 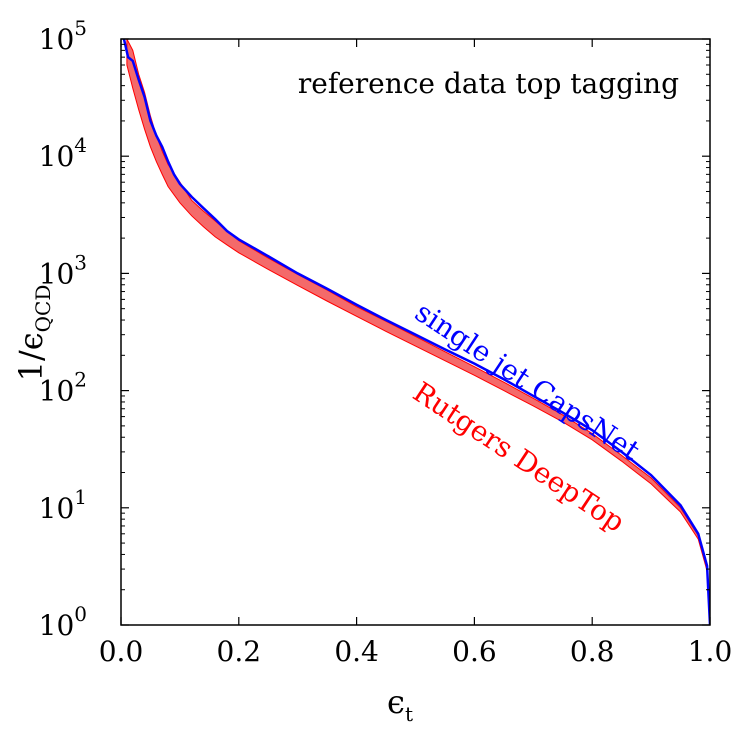 What do you see at coordinates (33, 333) in the screenshot?
I see `y-axis-label: 1/ϵQCD` at bounding box center [33, 333].